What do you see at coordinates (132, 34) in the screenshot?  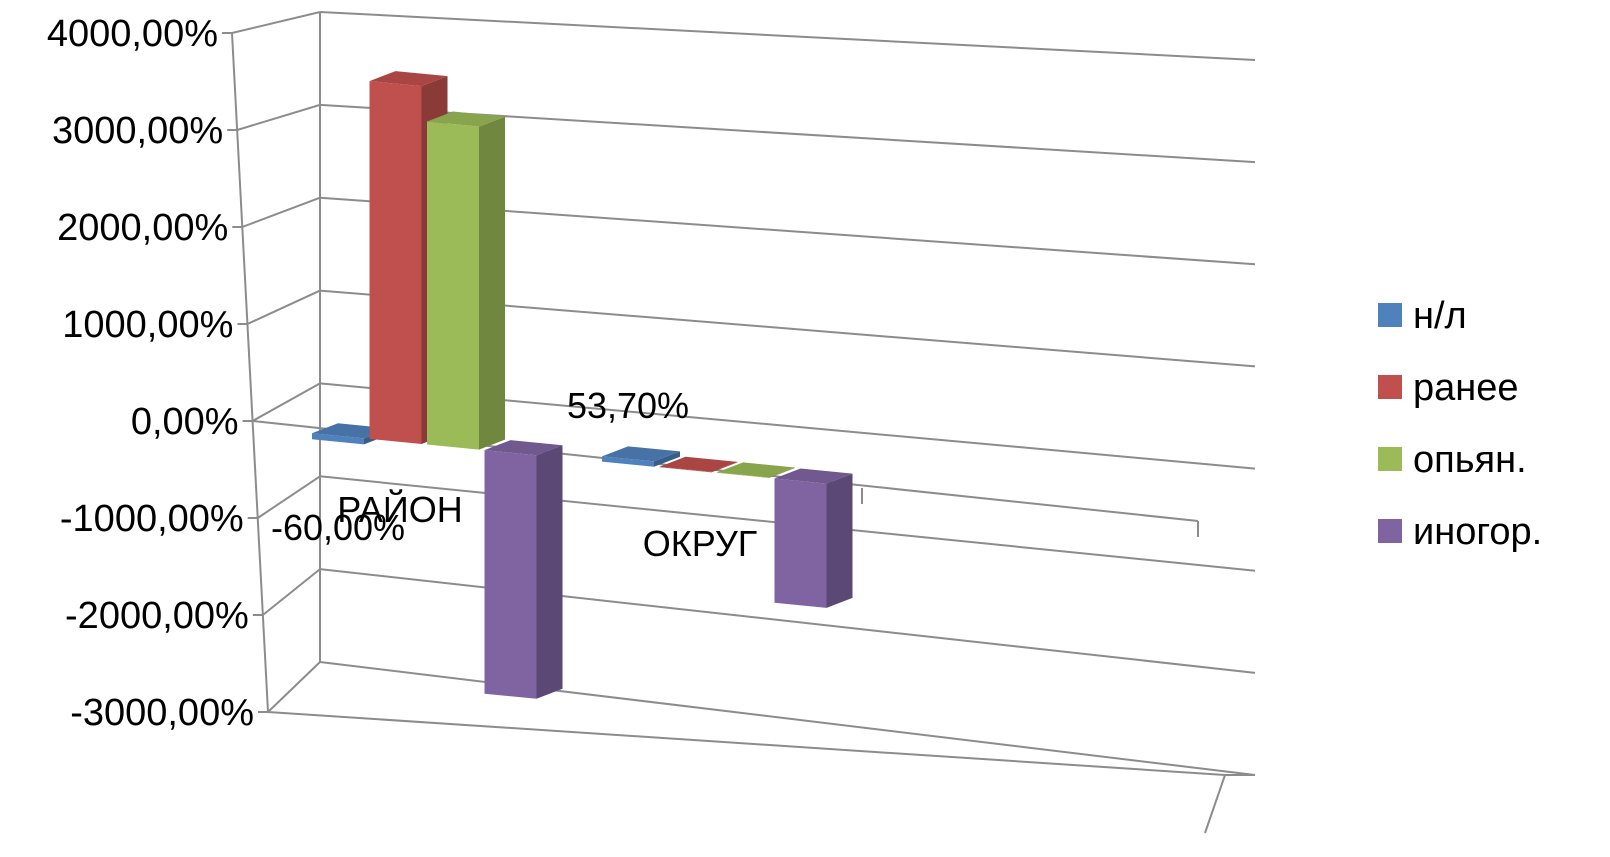 I see `y-tick-label: 4000,00%` at bounding box center [132, 34].